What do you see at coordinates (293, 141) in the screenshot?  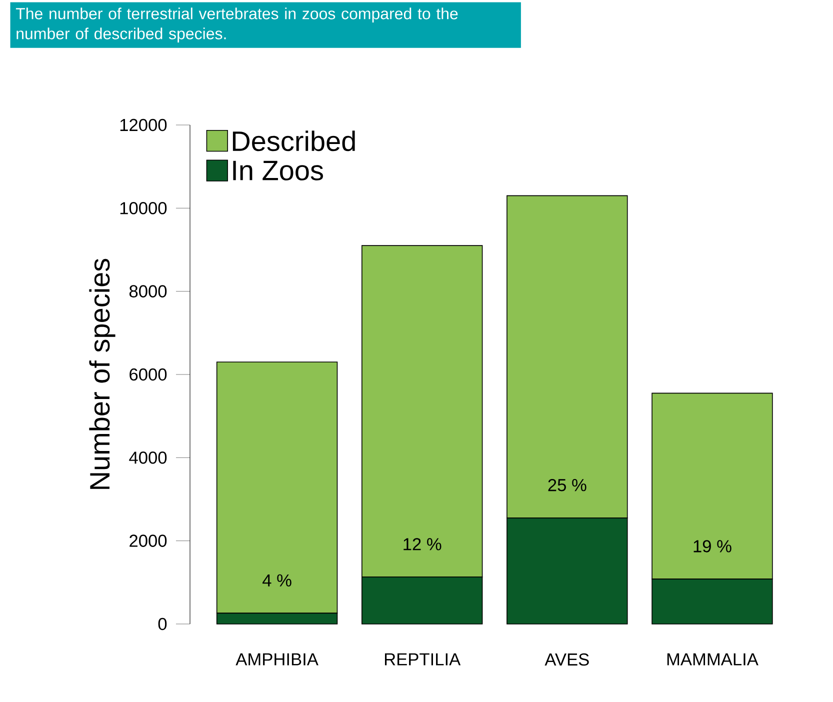 I see `legend-label: Described` at bounding box center [293, 141].